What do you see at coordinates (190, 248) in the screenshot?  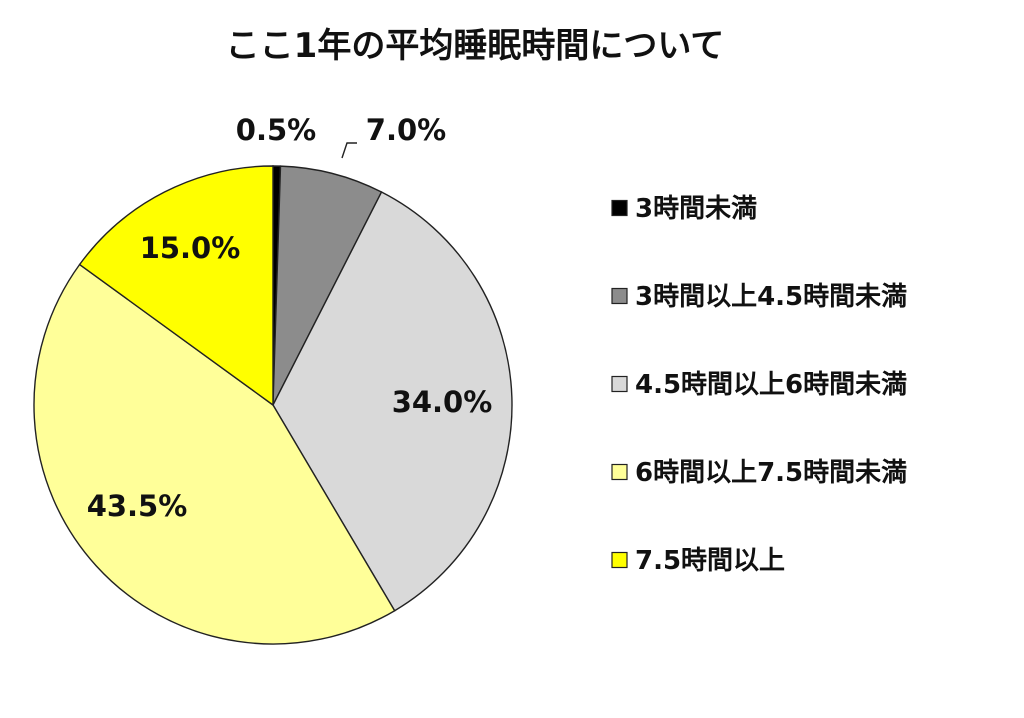 I see `slice-label-over-7-5h: 15.0%` at bounding box center [190, 248].